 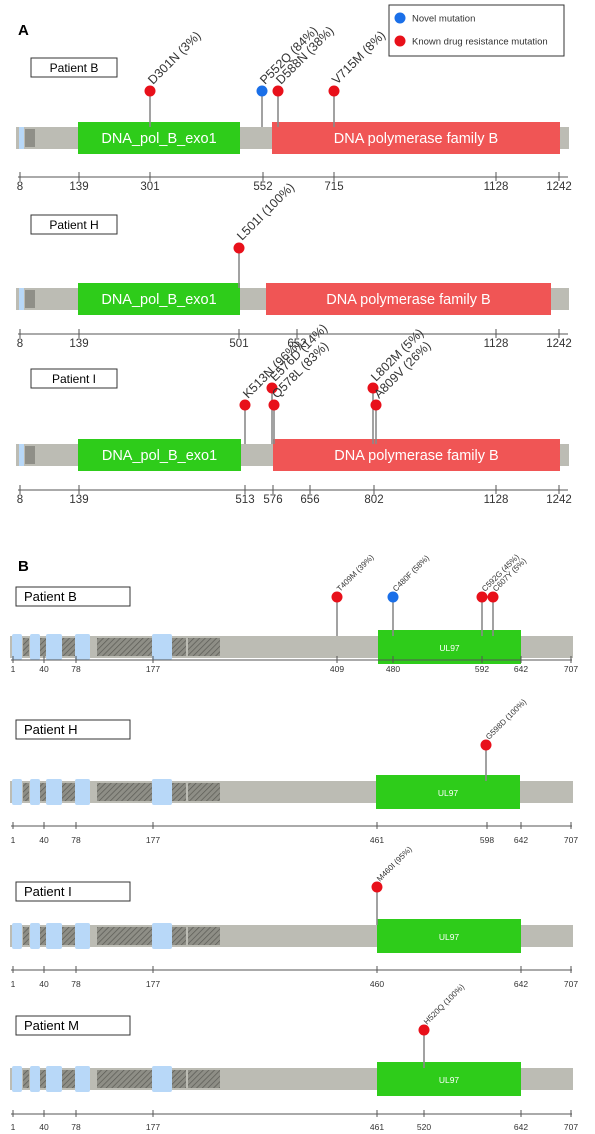 What do you see at coordinates (149, 187) in the screenshot?
I see `tick-label: 301` at bounding box center [149, 187].